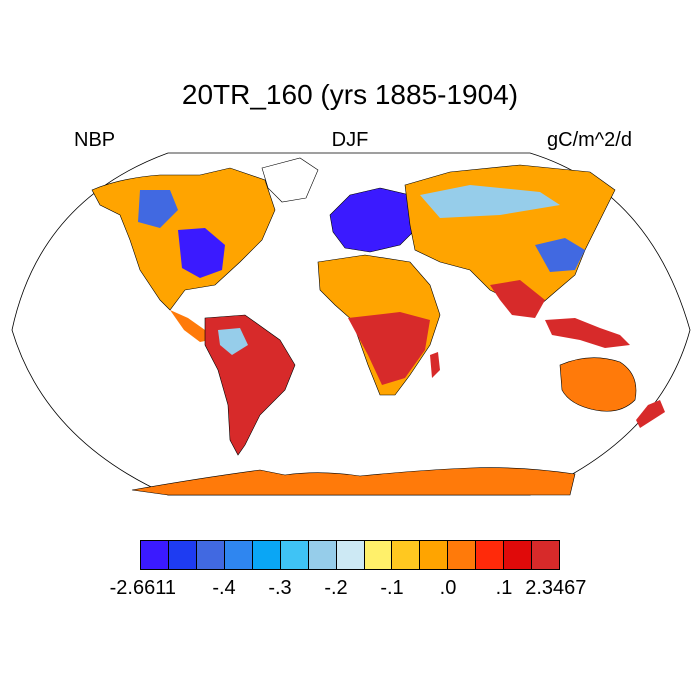 Image resolution: width=700 pixels, height=700 pixels. Describe the element at coordinates (435, 365) in the screenshot. I see `madagascar` at that location.